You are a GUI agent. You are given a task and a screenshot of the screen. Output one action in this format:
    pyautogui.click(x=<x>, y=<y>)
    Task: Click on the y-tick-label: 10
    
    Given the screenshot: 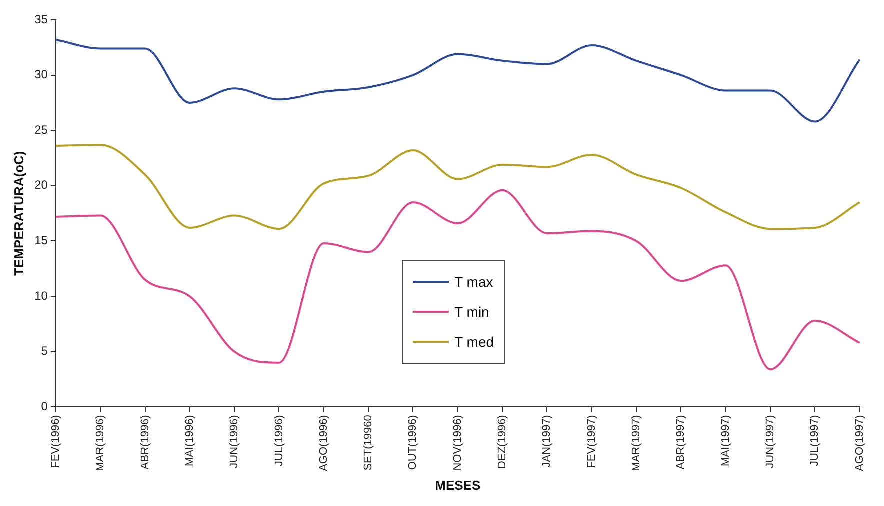 What is the action you would take?
    pyautogui.click(x=41, y=295)
    